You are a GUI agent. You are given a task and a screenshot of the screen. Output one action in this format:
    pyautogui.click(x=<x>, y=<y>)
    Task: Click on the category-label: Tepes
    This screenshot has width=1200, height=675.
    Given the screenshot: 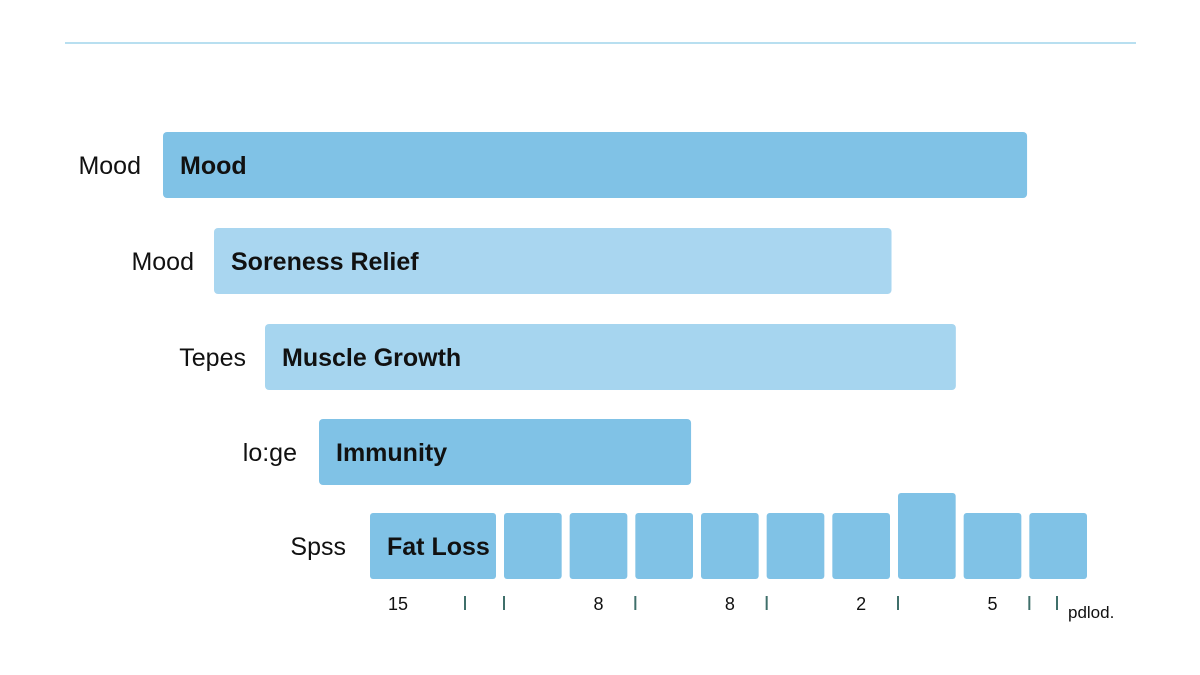 What is the action you would take?
    pyautogui.click(x=212, y=358)
    